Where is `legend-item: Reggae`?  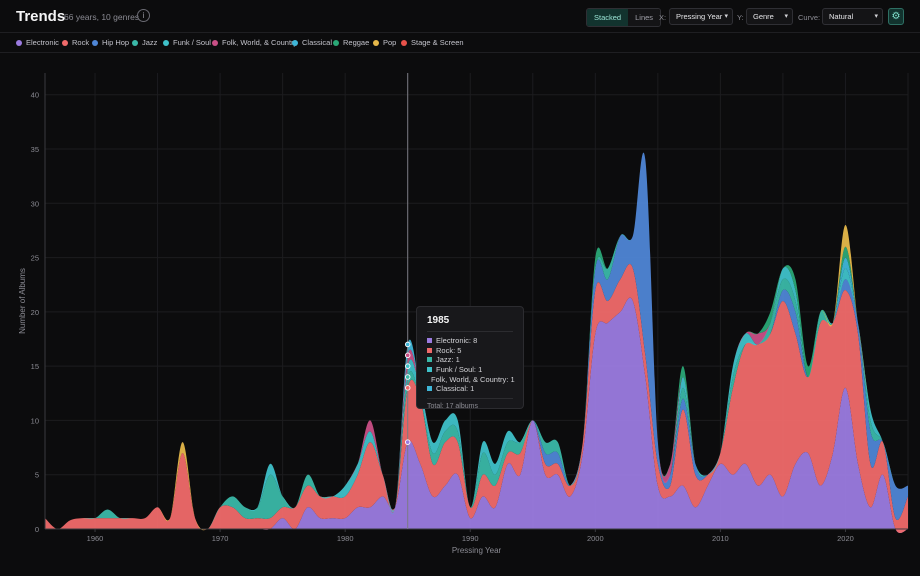 legend-item: Reggae is located at coordinates (351, 42).